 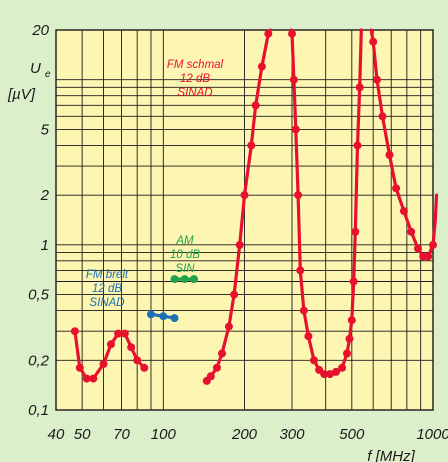 I want to click on x-tick-label: 100, so click(x=164, y=434).